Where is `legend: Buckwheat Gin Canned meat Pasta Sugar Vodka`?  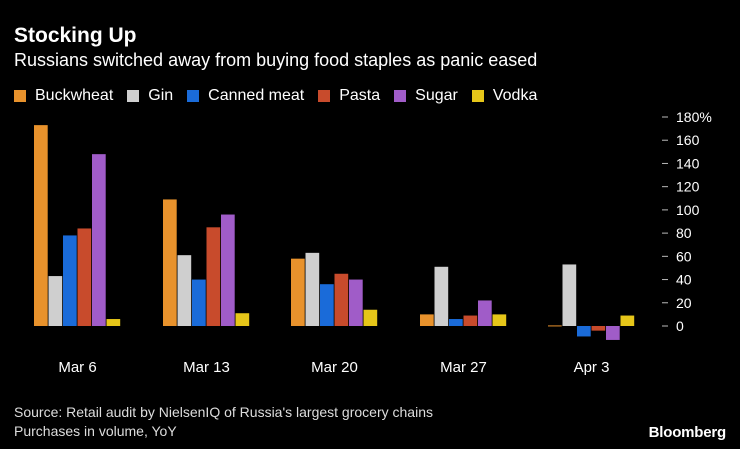 legend: Buckwheat Gin Canned meat Pasta Sugar Vodka is located at coordinates (275, 96).